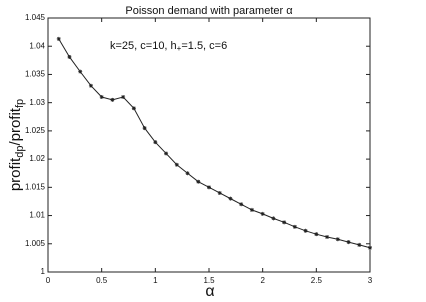 The height and width of the screenshot is (302, 426). Describe the element at coordinates (209, 291) in the screenshot. I see `x-axis-label: α` at that location.